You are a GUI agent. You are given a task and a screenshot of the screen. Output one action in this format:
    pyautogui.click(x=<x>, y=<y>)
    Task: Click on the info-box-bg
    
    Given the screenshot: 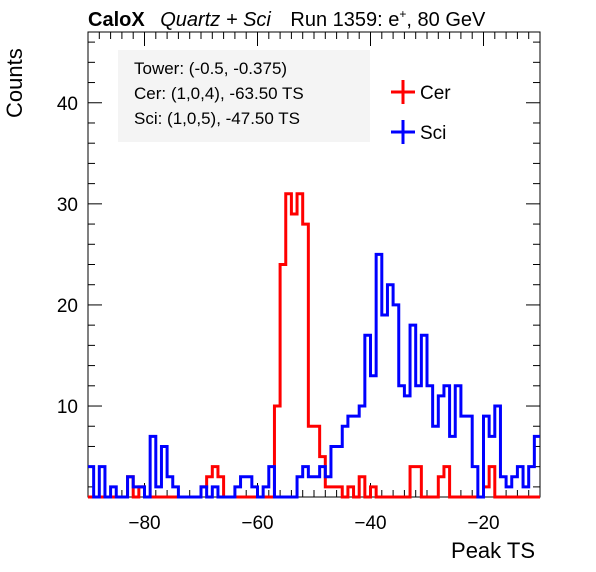 What is the action you would take?
    pyautogui.click(x=244, y=96)
    